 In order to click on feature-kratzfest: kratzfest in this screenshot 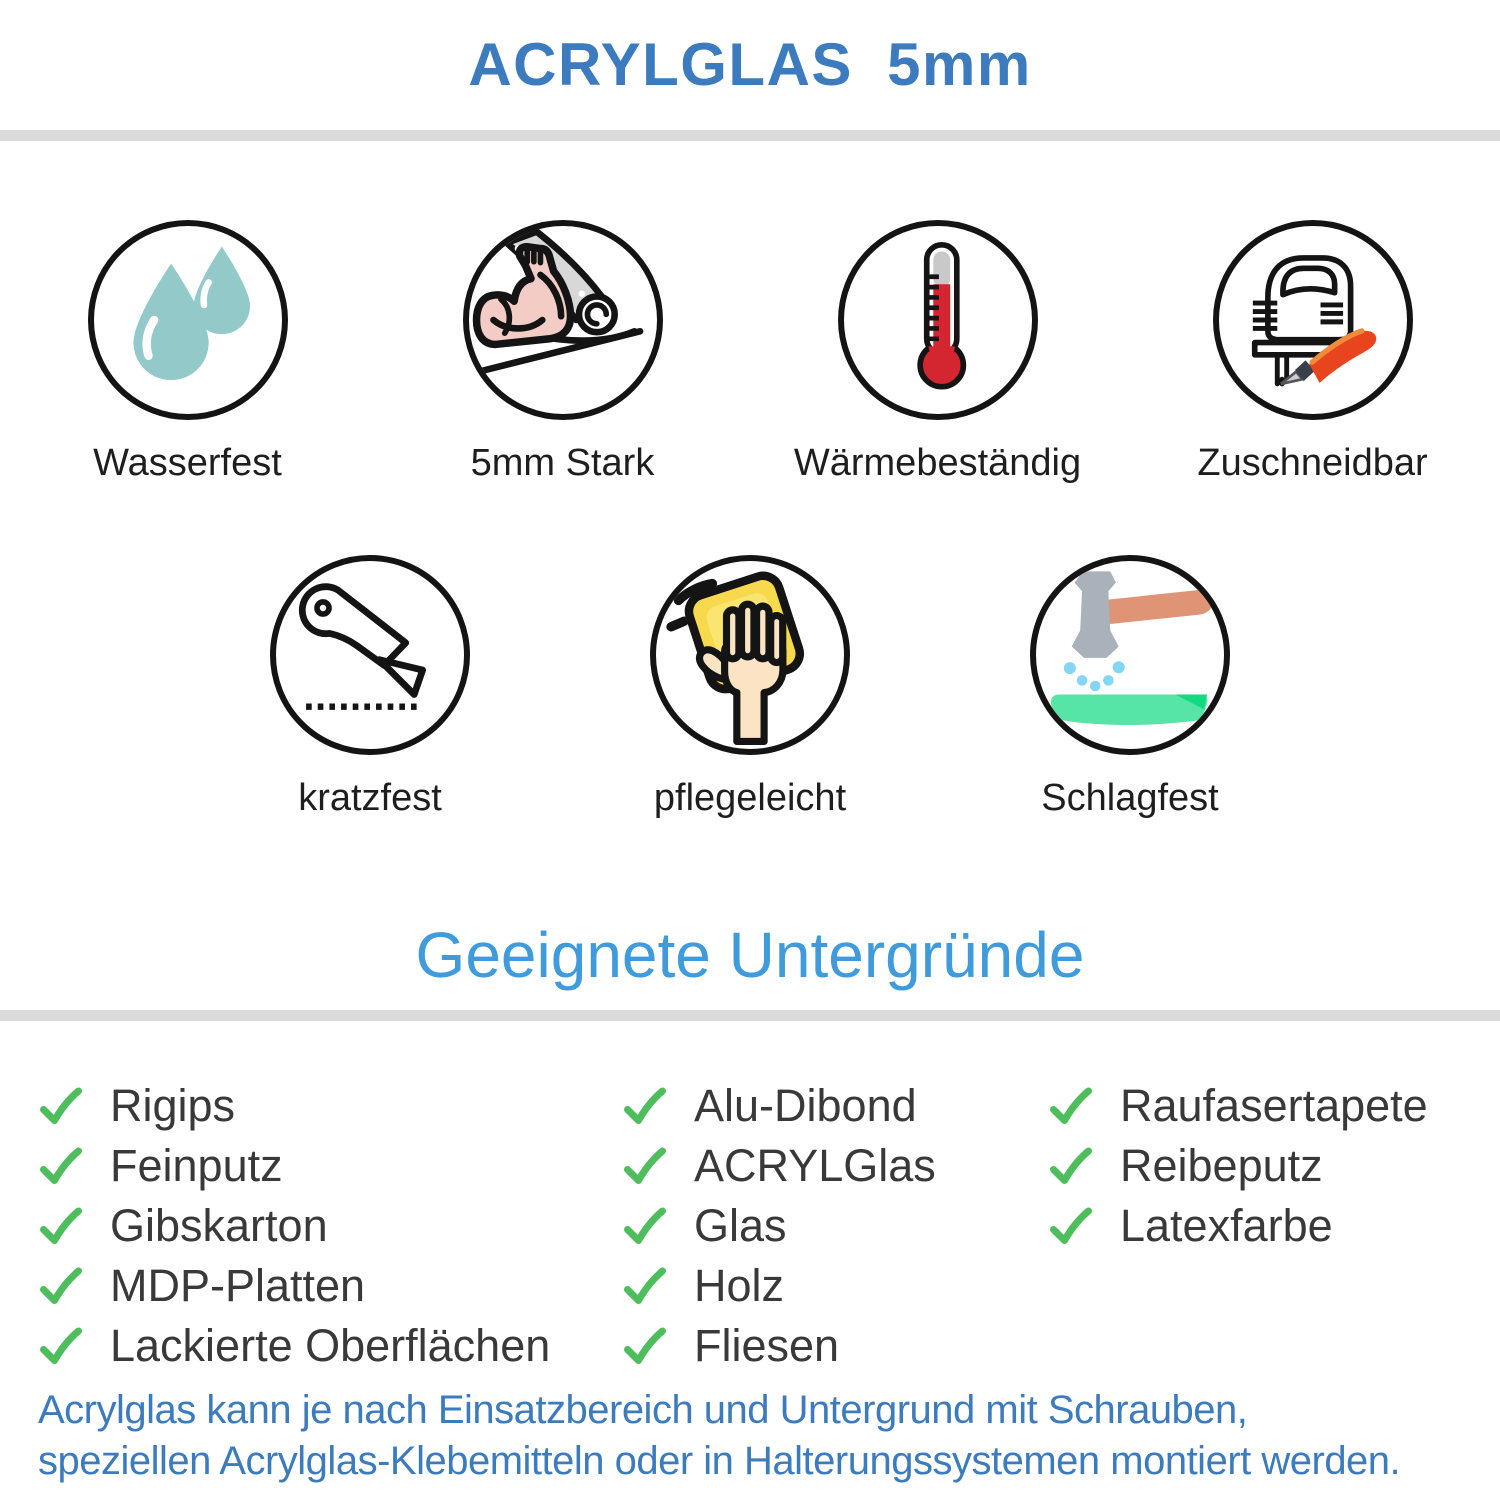, I will do `click(370, 687)`.